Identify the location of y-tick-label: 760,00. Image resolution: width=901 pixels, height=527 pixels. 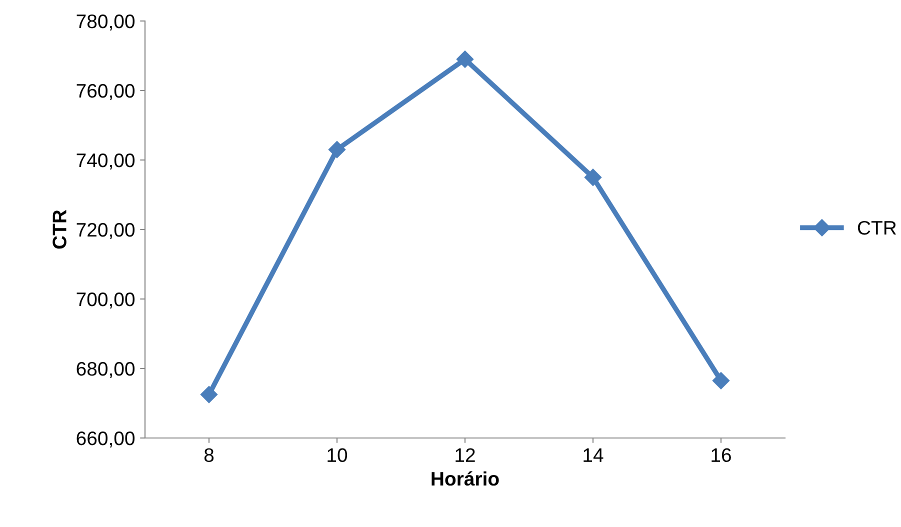
(105, 92).